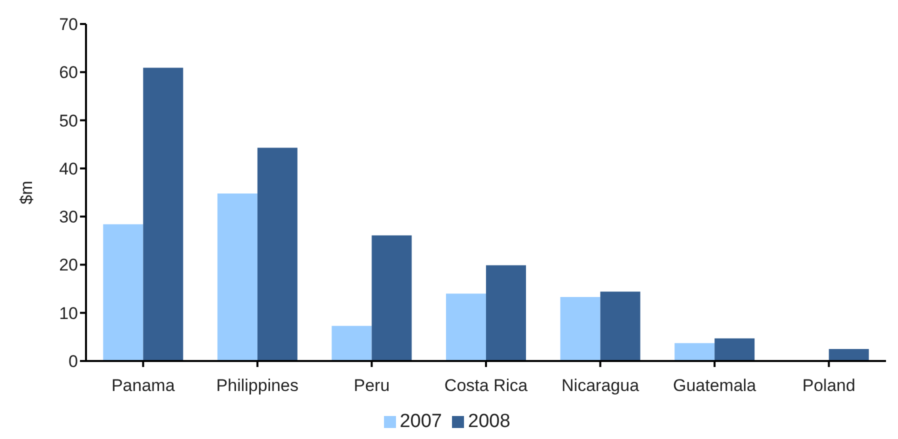 The image size is (898, 439). I want to click on x-tick-label: Costa Rica, so click(486, 386).